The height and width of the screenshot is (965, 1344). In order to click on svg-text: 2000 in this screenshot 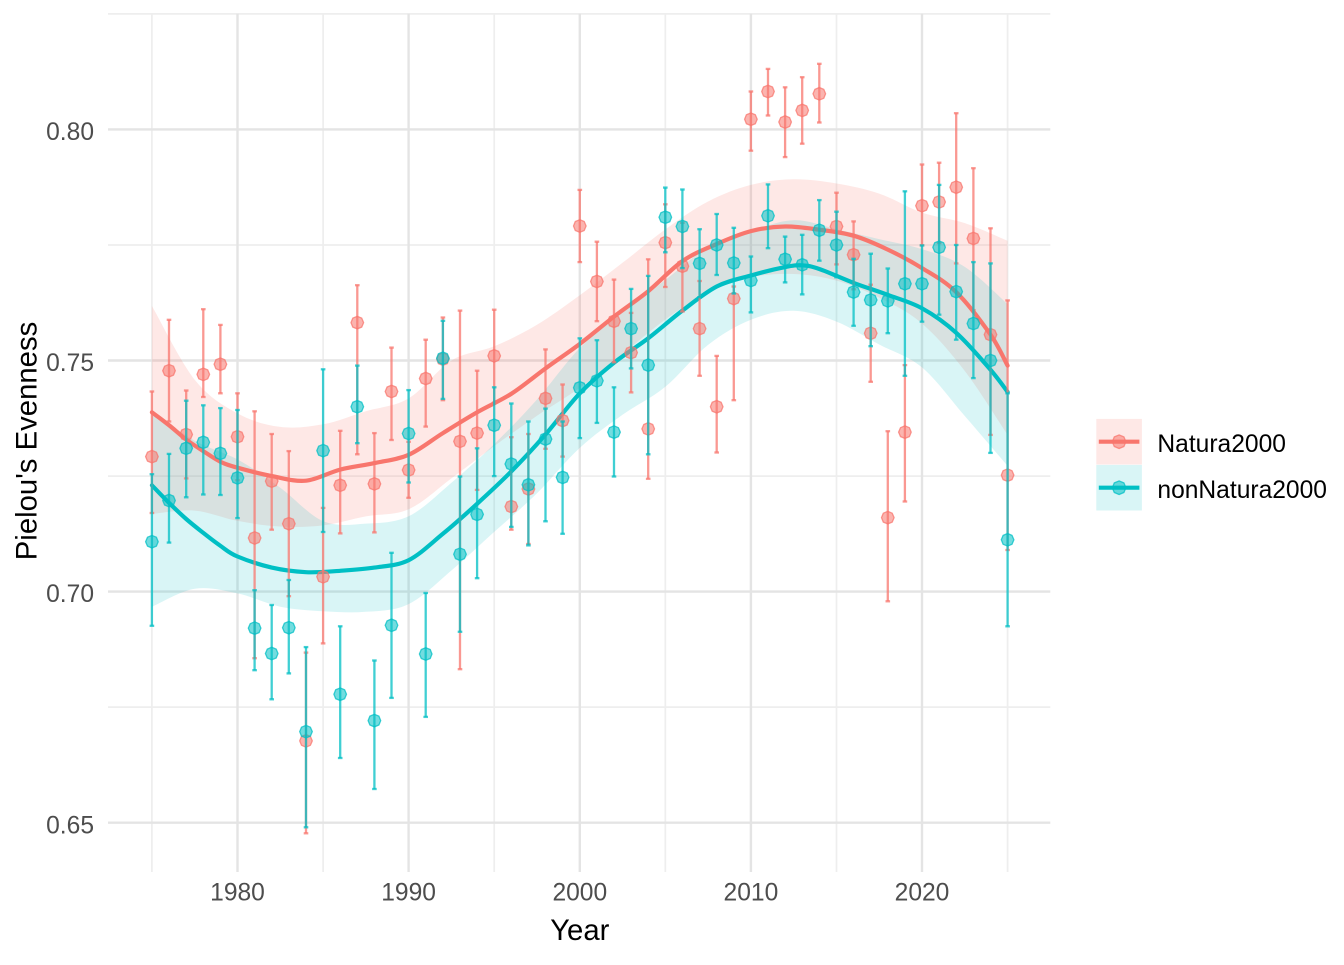, I will do `click(579, 893)`.